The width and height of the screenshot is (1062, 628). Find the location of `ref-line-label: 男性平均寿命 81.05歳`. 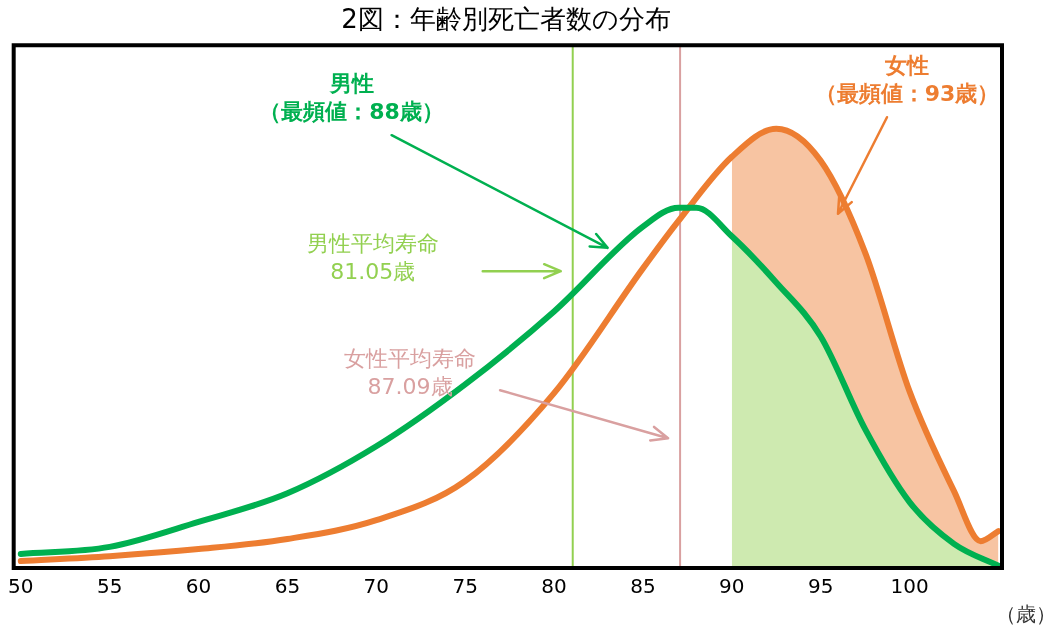

ref-line-label: 男性平均寿命 81.05歳 is located at coordinates (372, 257).